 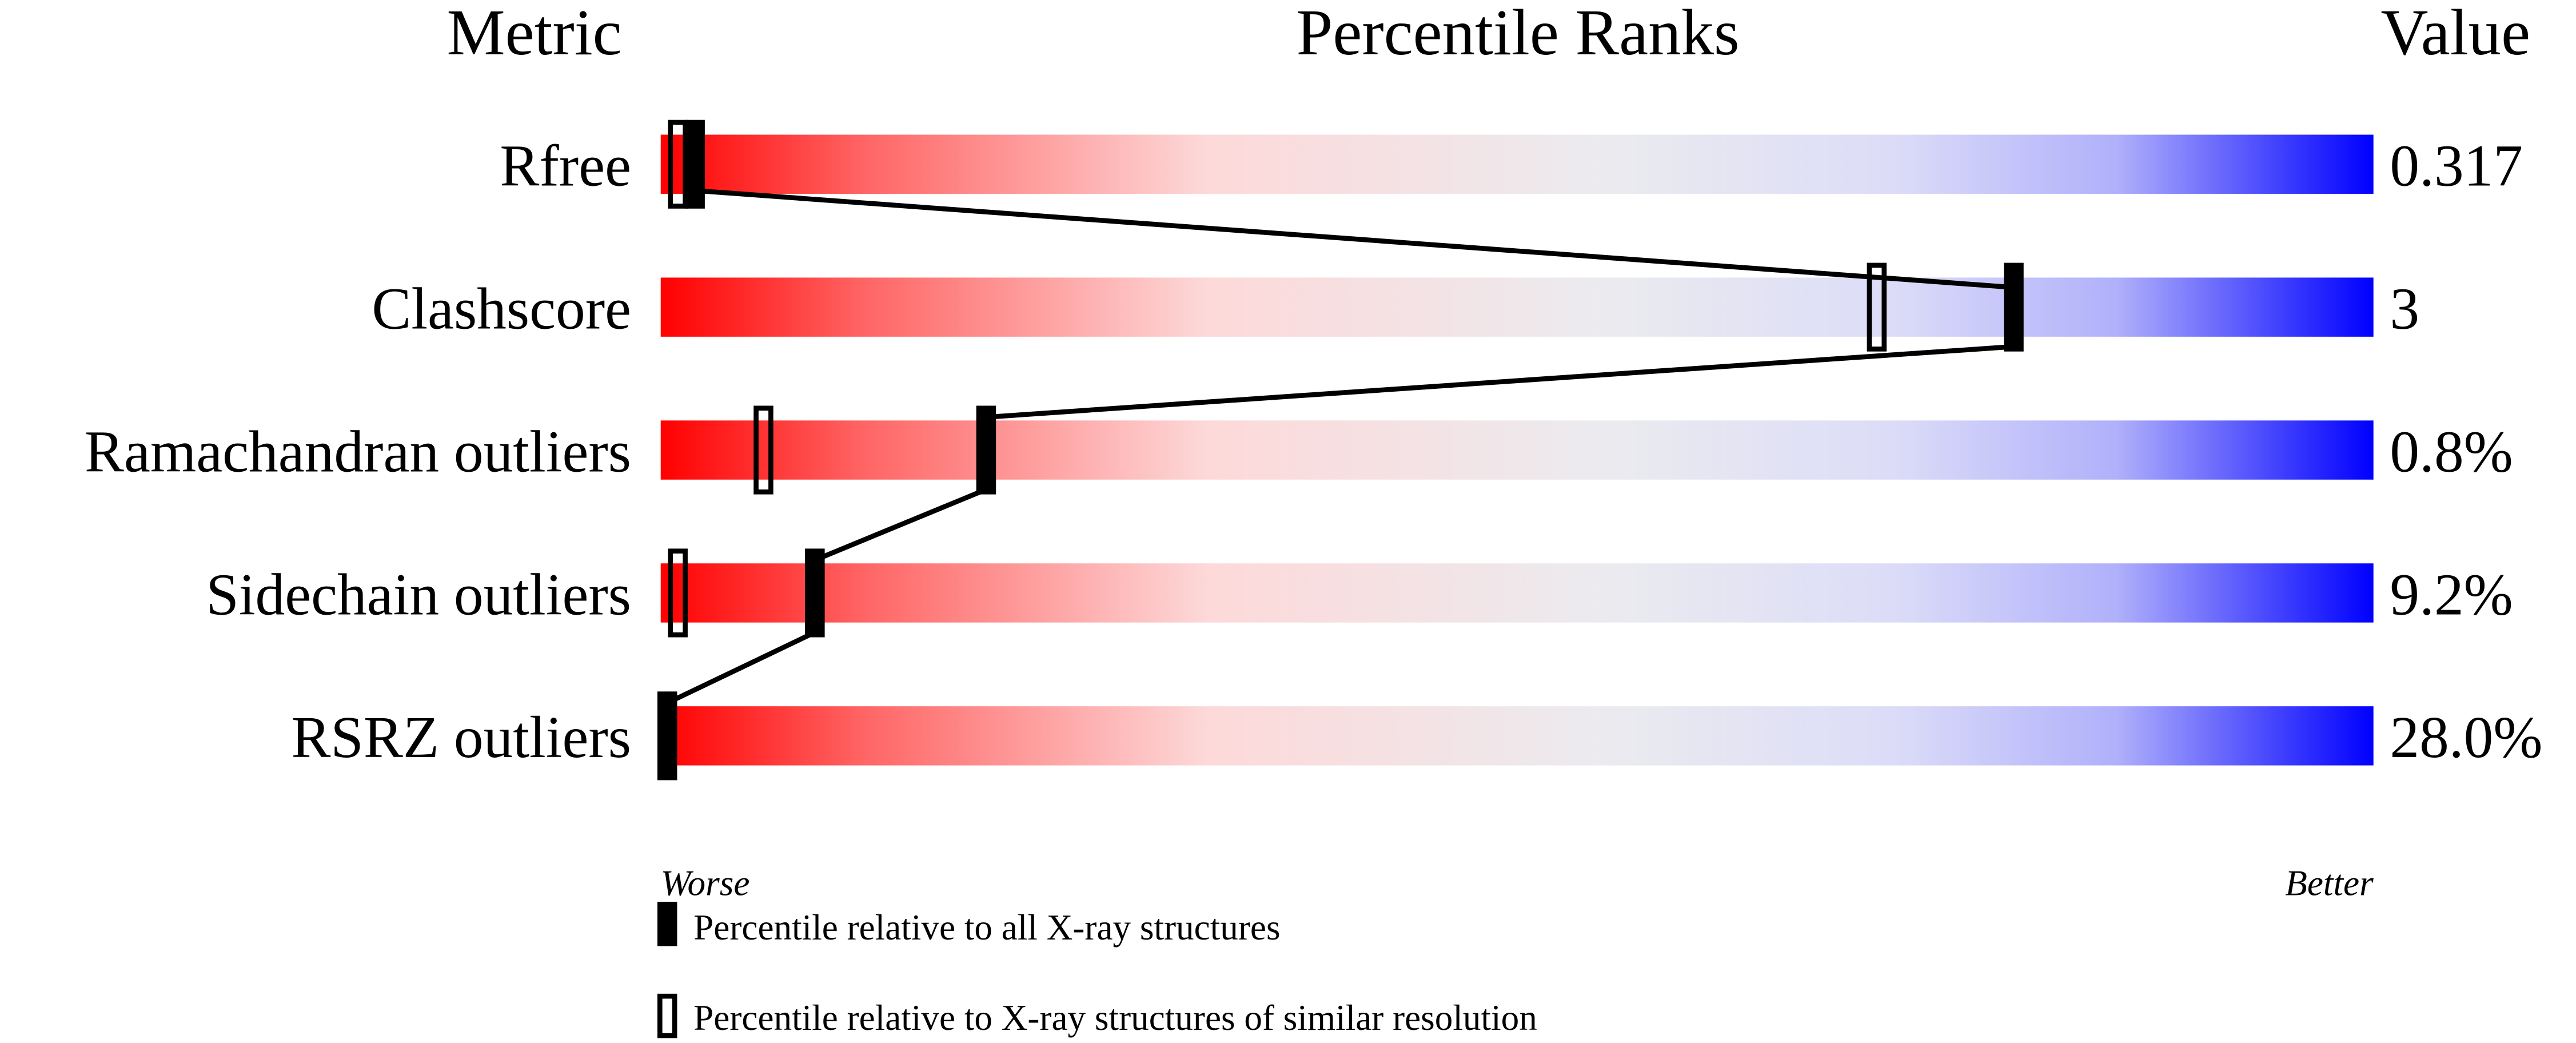 I want to click on metric-value: 9.2%, so click(x=2451, y=595).